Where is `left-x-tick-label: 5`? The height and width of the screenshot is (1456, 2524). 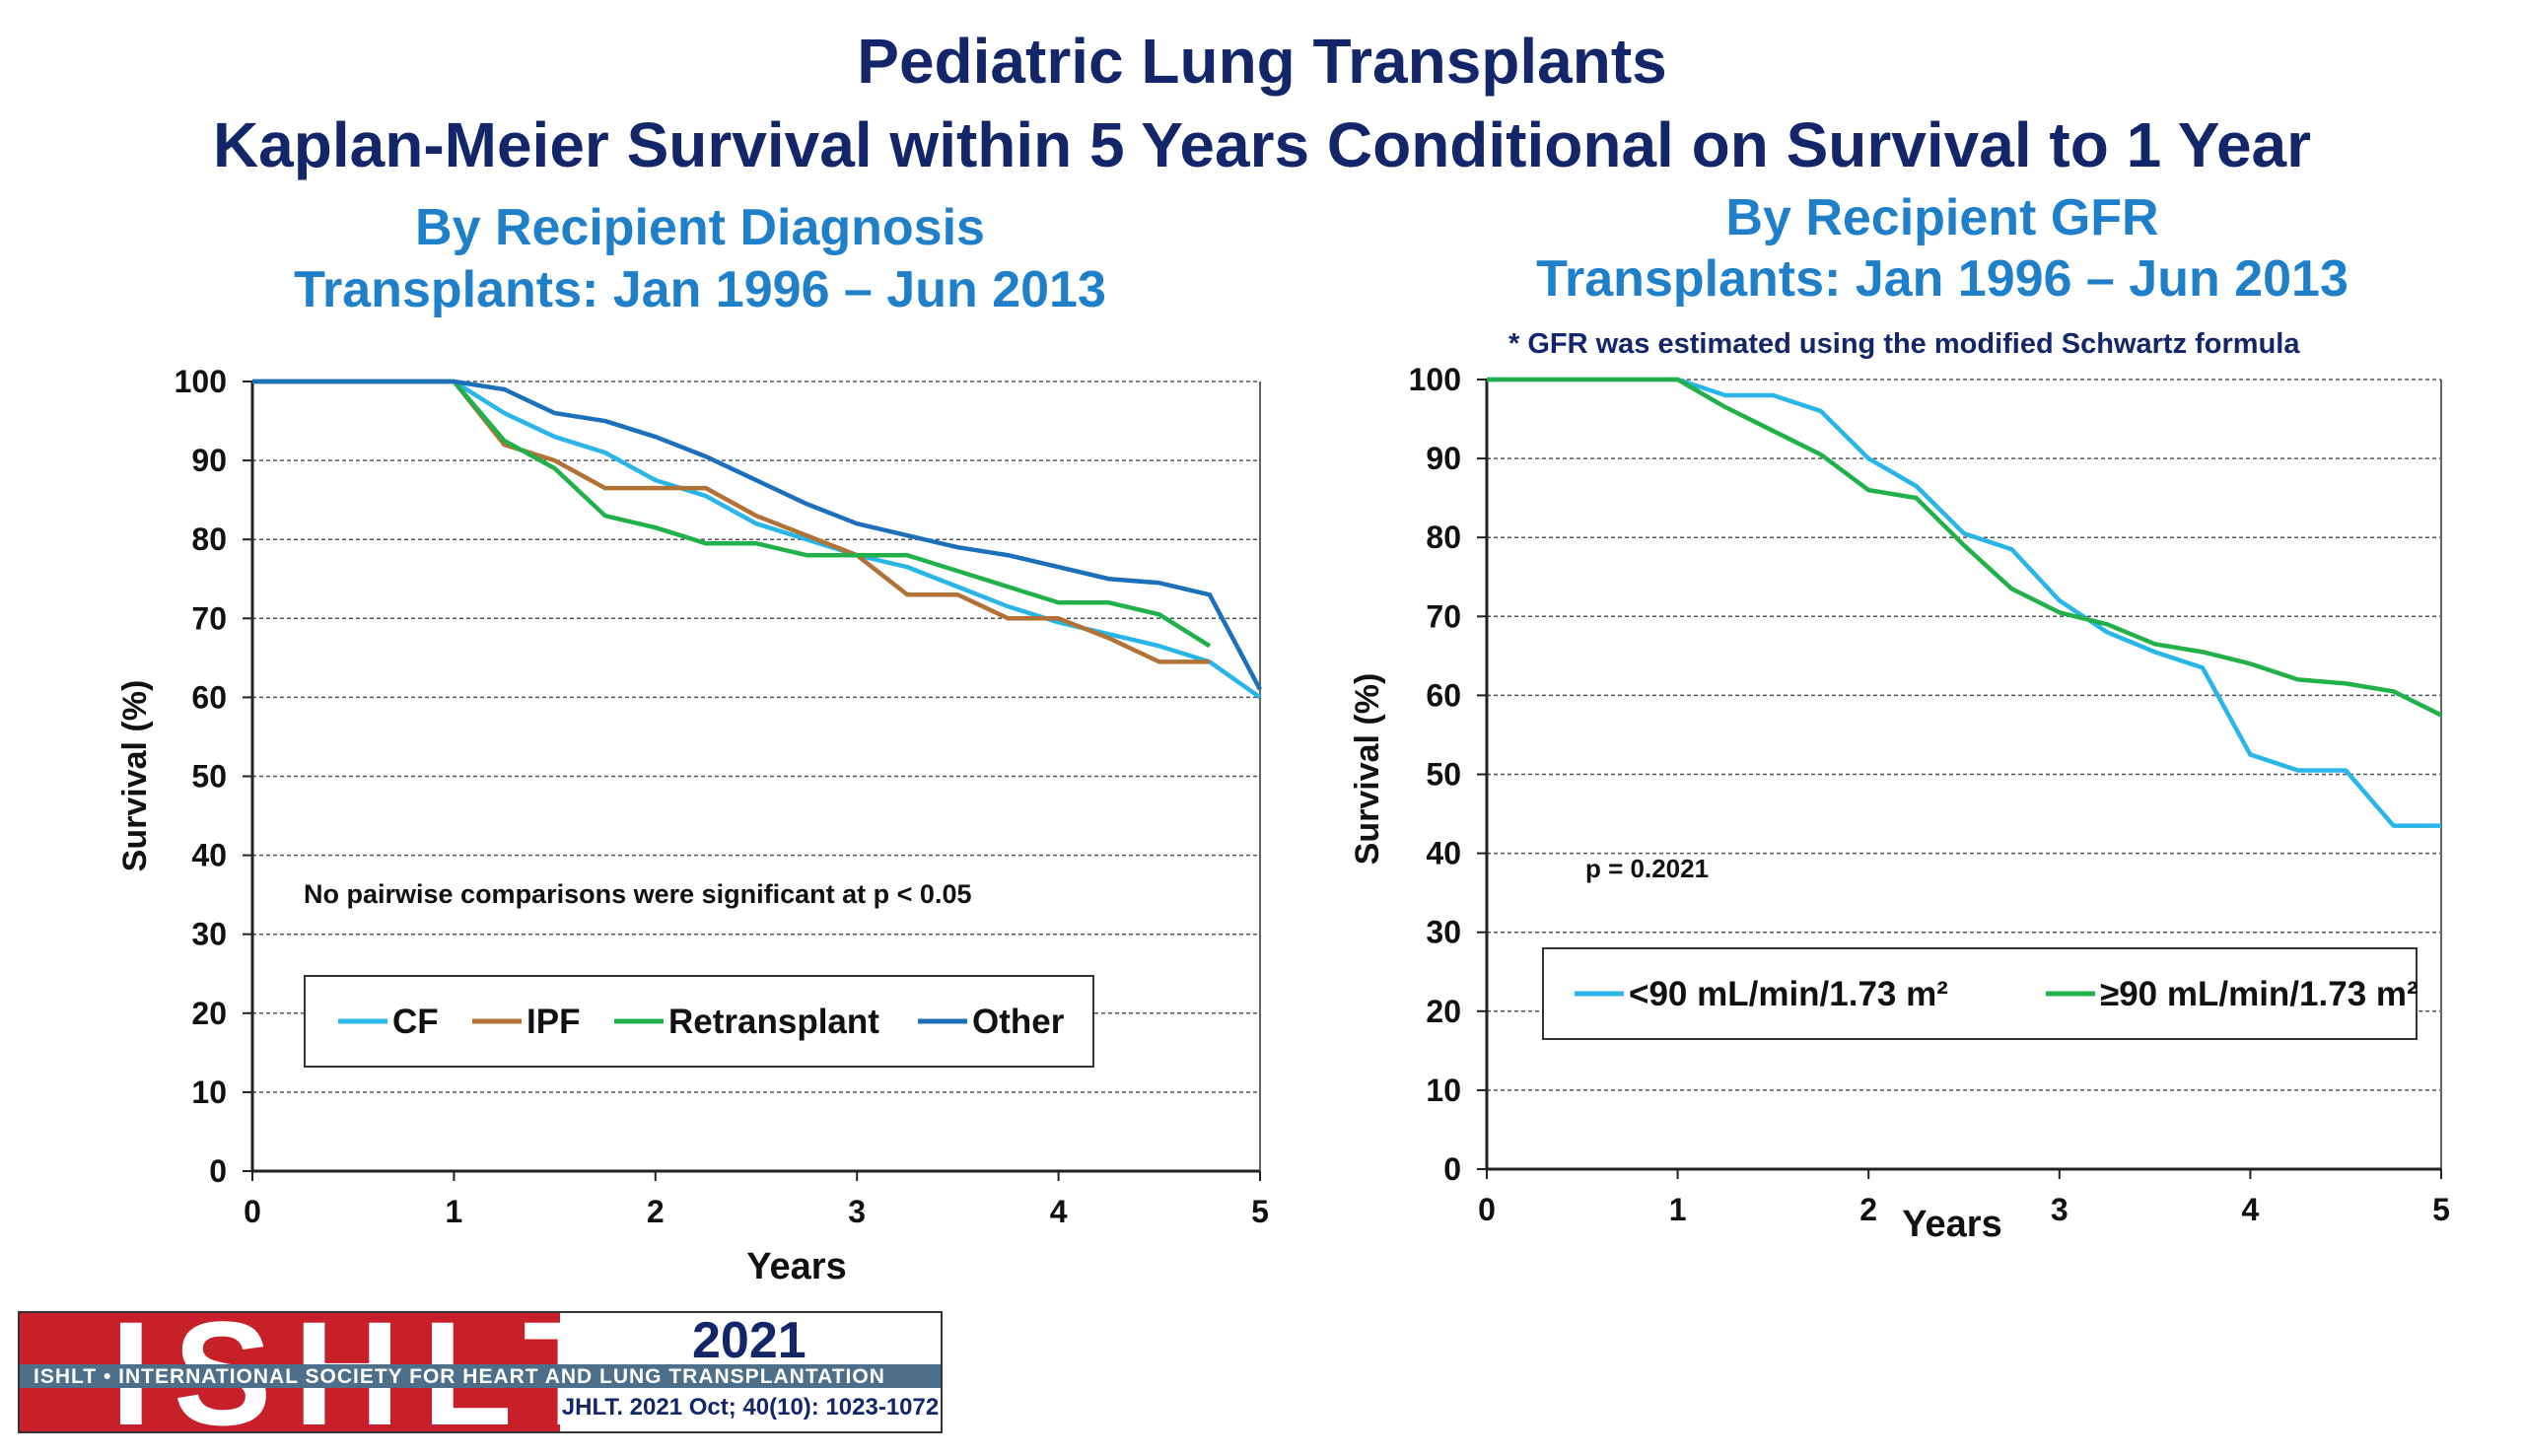
left-x-tick-label: 5 is located at coordinates (1260, 1211).